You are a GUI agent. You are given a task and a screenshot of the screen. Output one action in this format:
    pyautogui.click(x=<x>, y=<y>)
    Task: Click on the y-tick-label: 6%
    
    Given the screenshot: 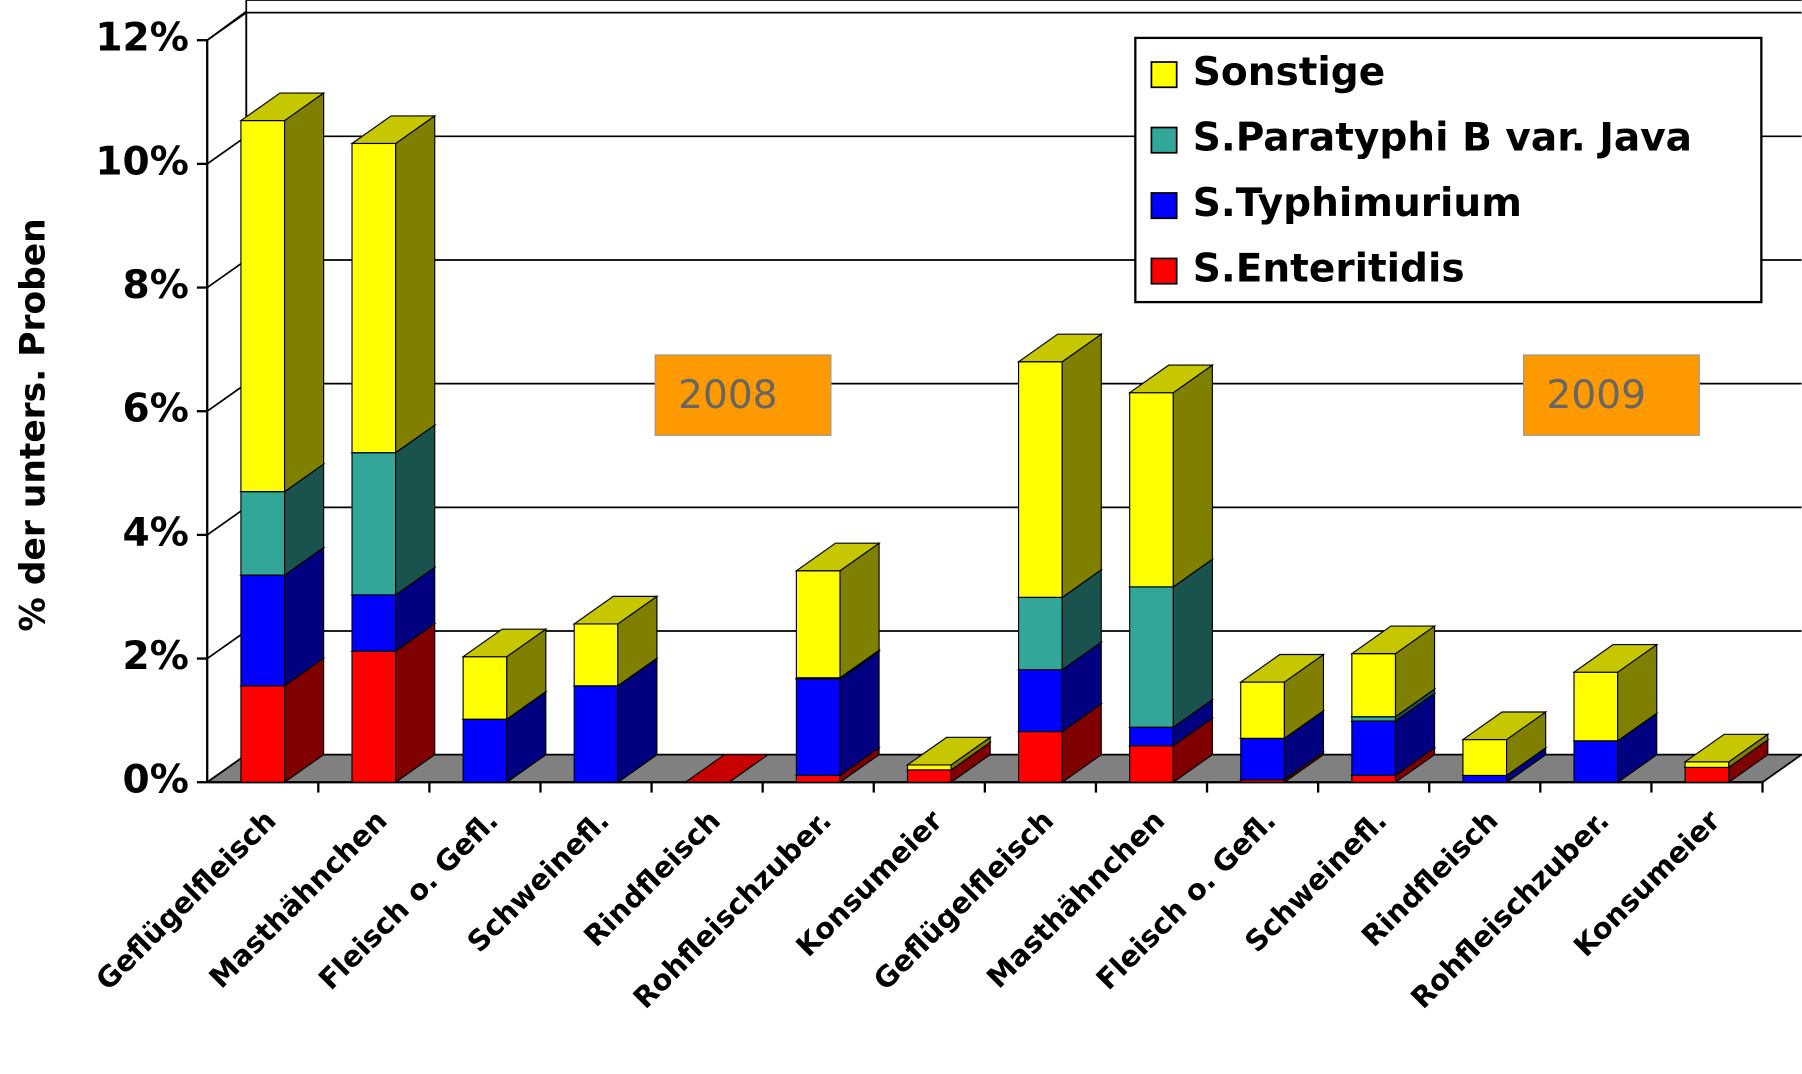 What is the action you would take?
    pyautogui.click(x=156, y=409)
    